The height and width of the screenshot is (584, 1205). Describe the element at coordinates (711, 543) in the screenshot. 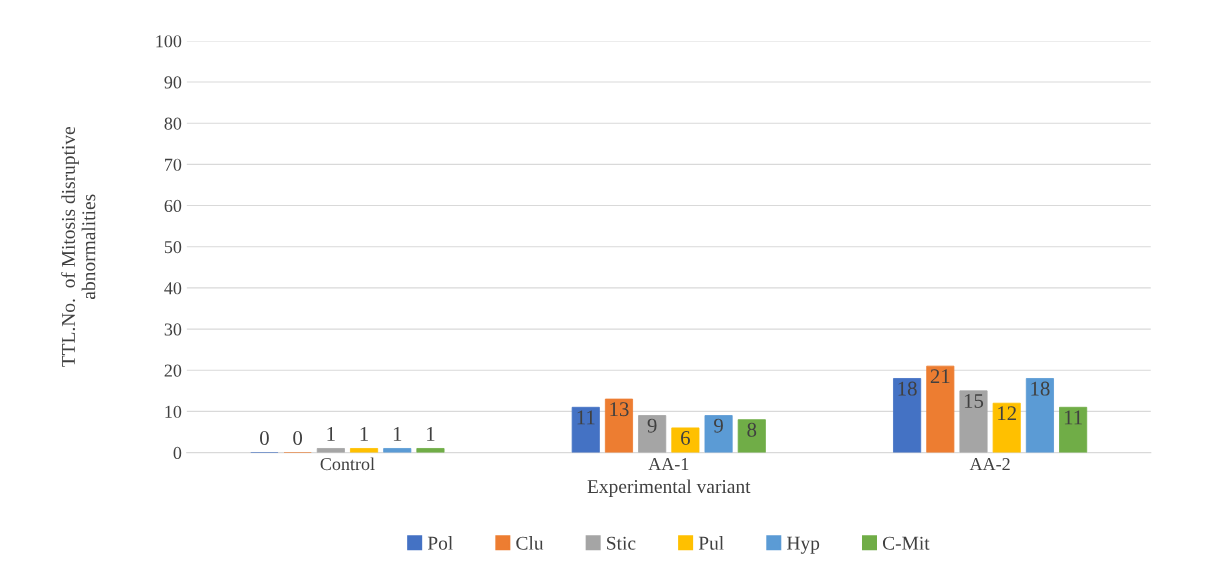

I see `legend-label: Pul` at that location.